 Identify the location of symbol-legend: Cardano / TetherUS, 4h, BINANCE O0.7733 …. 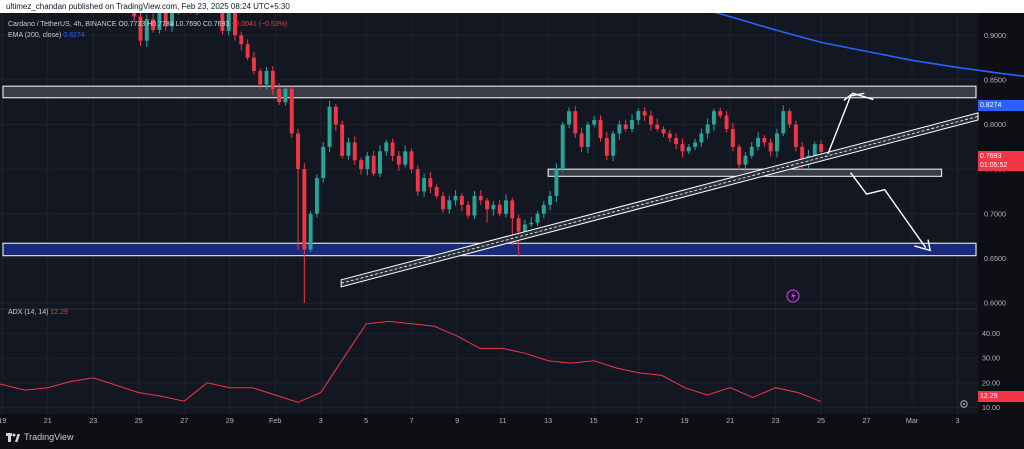
(147, 24).